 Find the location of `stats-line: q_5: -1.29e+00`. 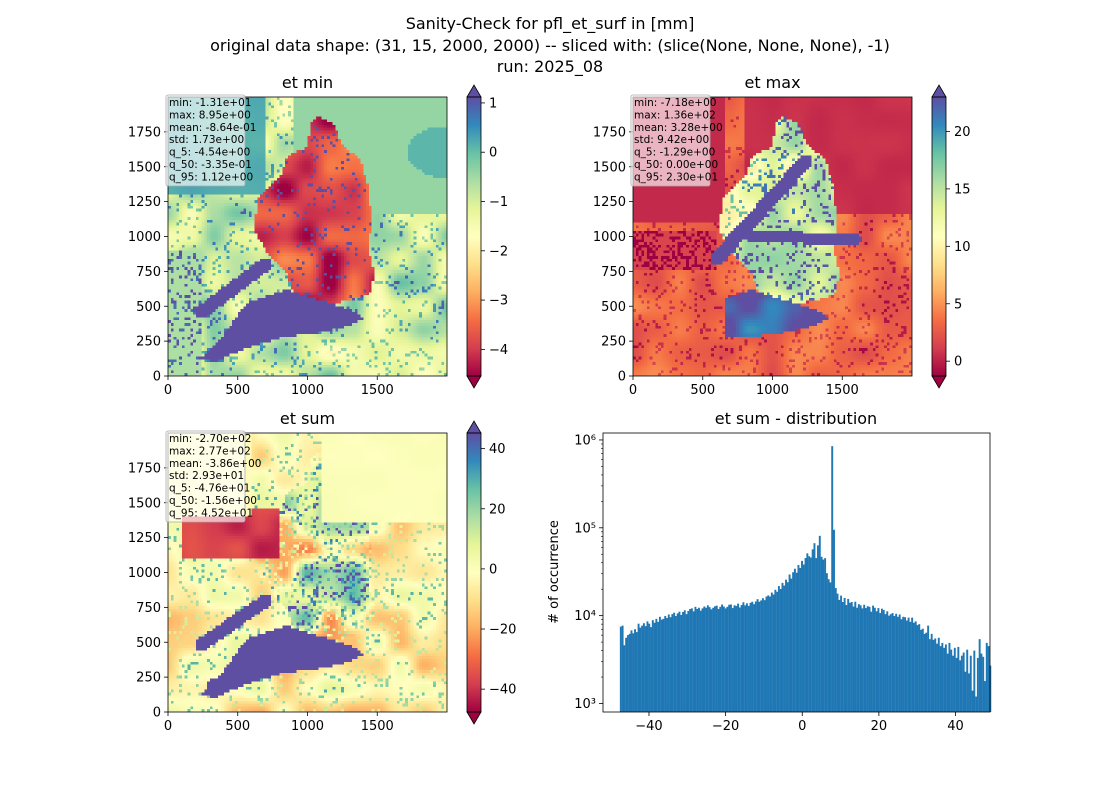

stats-line: q_5: -1.29e+00 is located at coordinates (674, 153).